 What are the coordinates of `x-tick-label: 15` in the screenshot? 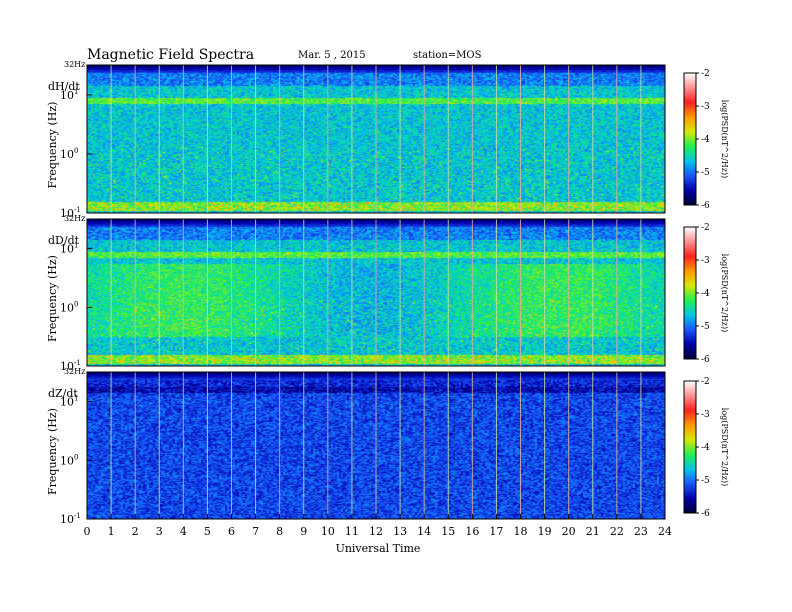 It's located at (448, 531).